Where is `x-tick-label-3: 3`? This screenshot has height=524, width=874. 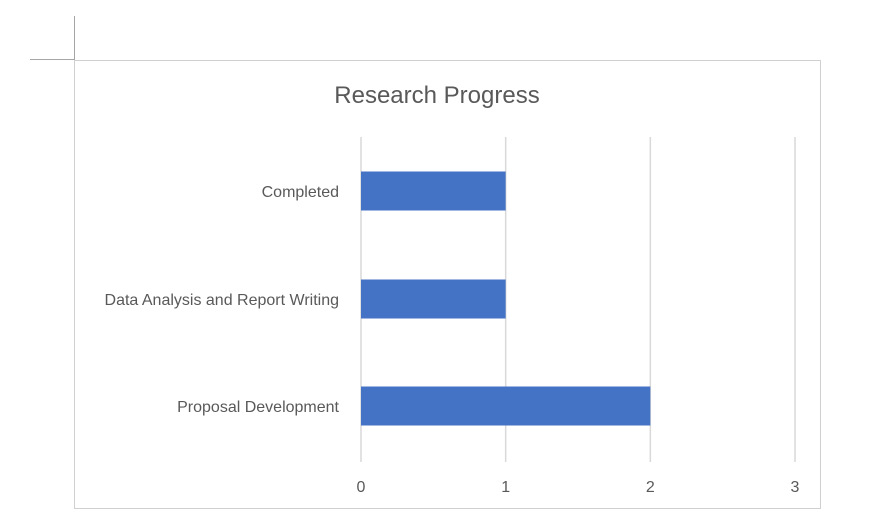
x-tick-label-3: 3 is located at coordinates (795, 487).